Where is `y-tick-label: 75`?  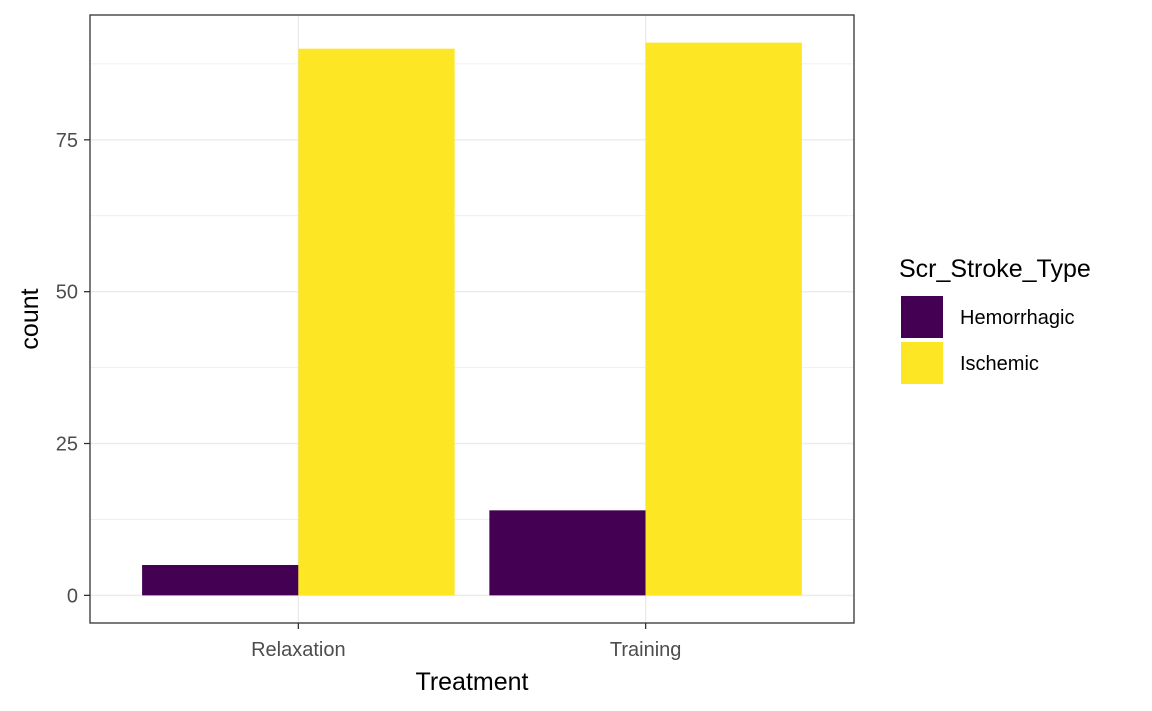 y-tick-label: 75 is located at coordinates (67, 141).